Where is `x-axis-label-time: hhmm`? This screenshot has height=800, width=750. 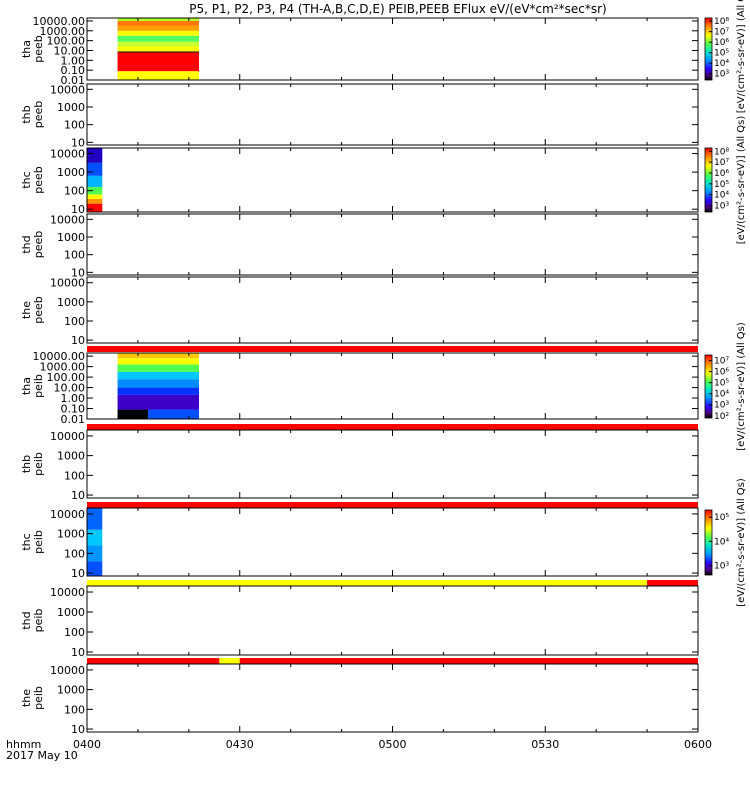
x-axis-label-time: hhmm is located at coordinates (23, 744).